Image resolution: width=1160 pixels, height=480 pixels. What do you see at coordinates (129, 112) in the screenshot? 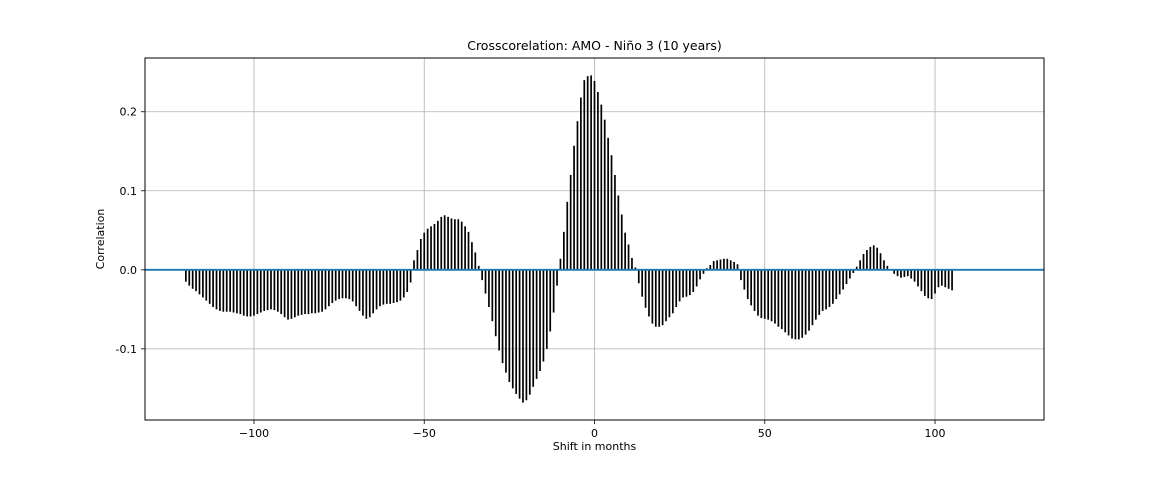
I see `y-tick-label: 0.2` at bounding box center [129, 112].